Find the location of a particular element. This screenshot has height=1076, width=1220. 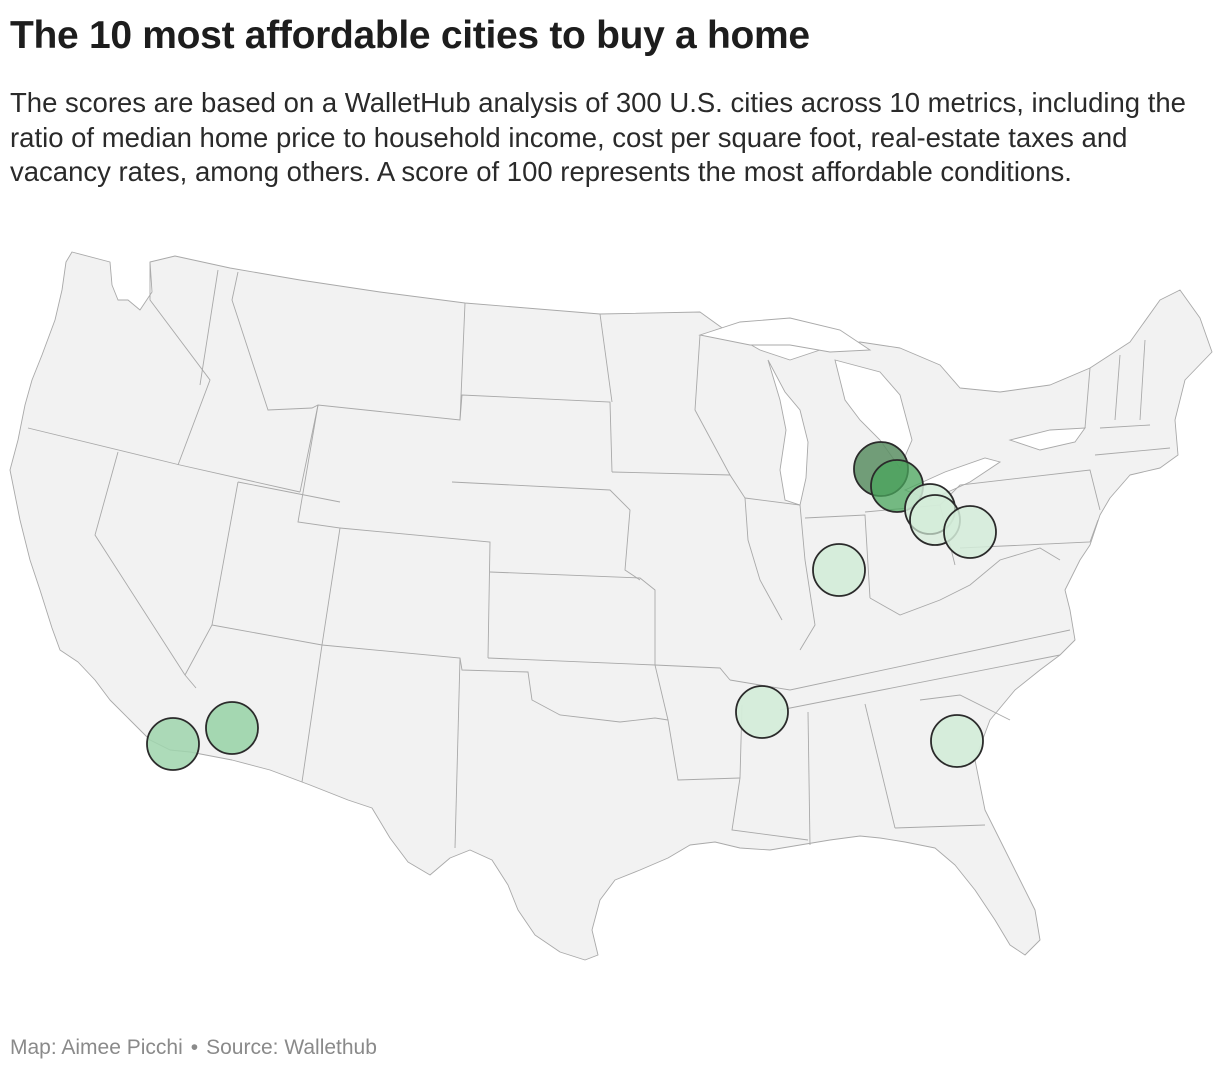

map-credit: Map: Aimee Picchi is located at coordinates (96, 1047).